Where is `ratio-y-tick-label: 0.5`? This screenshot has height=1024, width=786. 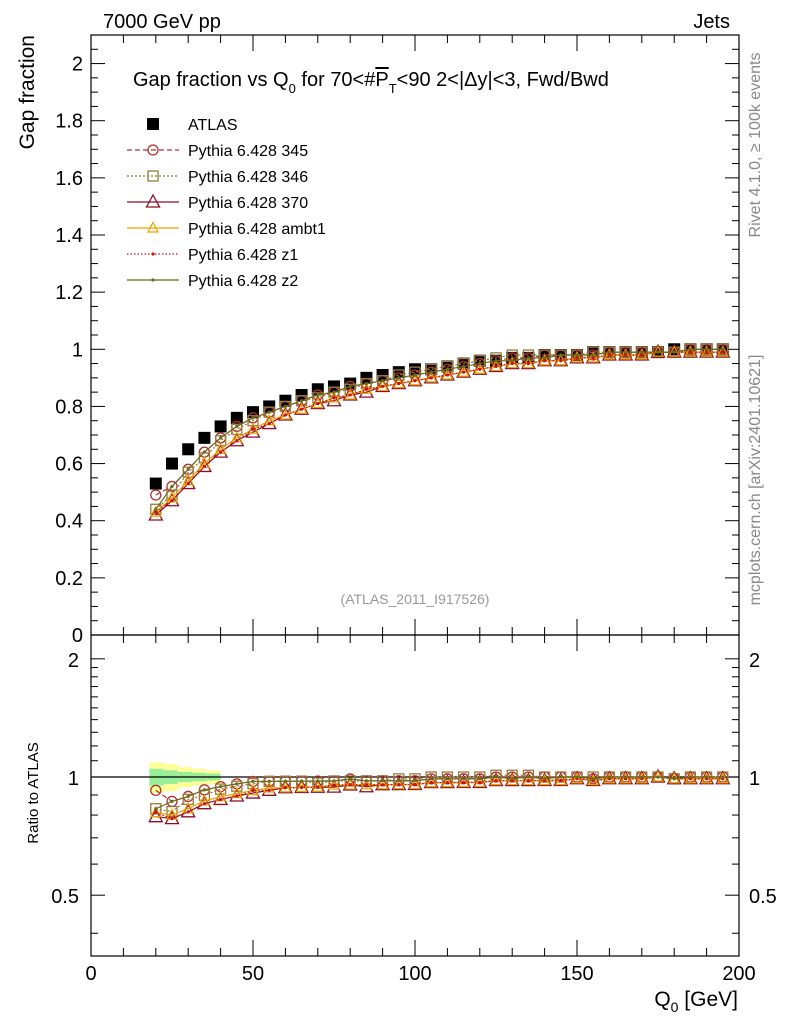
ratio-y-tick-label: 0.5 is located at coordinates (65, 897).